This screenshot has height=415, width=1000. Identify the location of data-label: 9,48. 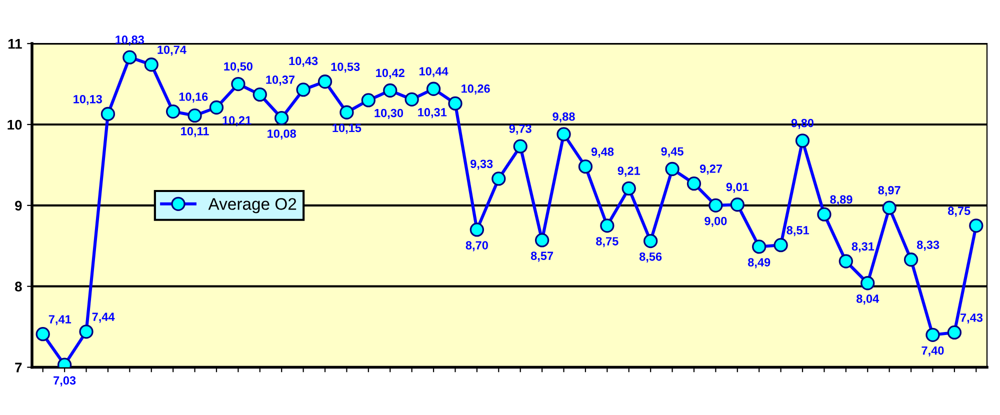
(602, 153).